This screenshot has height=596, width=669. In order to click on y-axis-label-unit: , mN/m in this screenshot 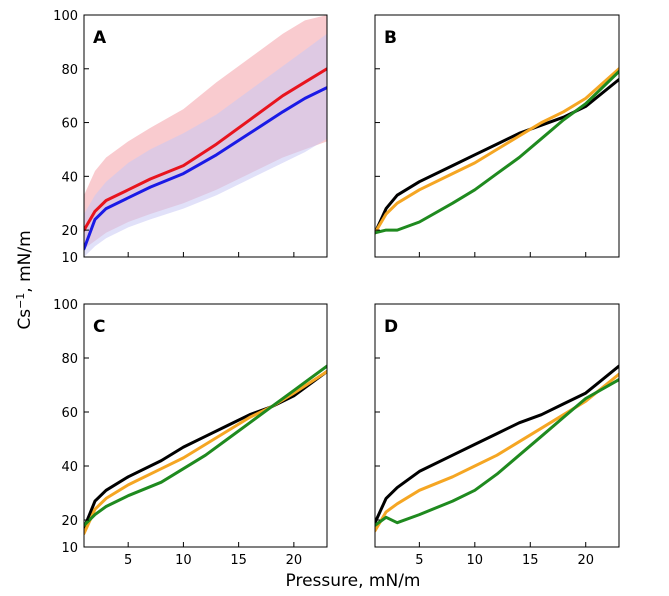, I will do `click(25, 261)`.